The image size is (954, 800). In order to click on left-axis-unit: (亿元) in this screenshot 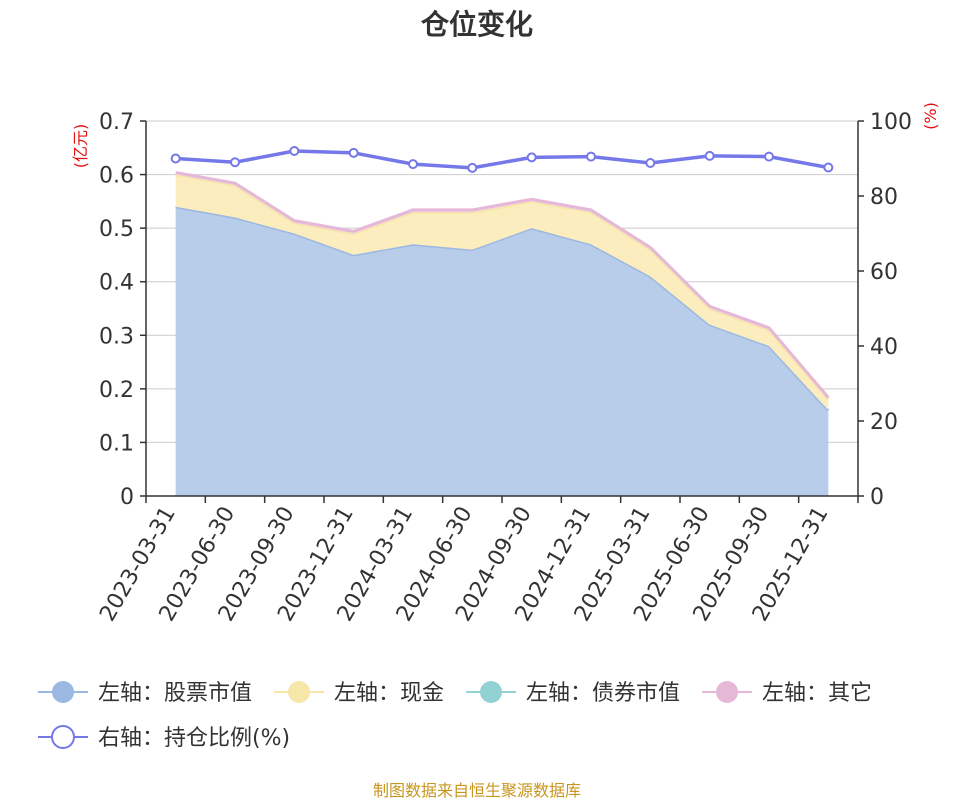, I will do `click(80, 146)`.